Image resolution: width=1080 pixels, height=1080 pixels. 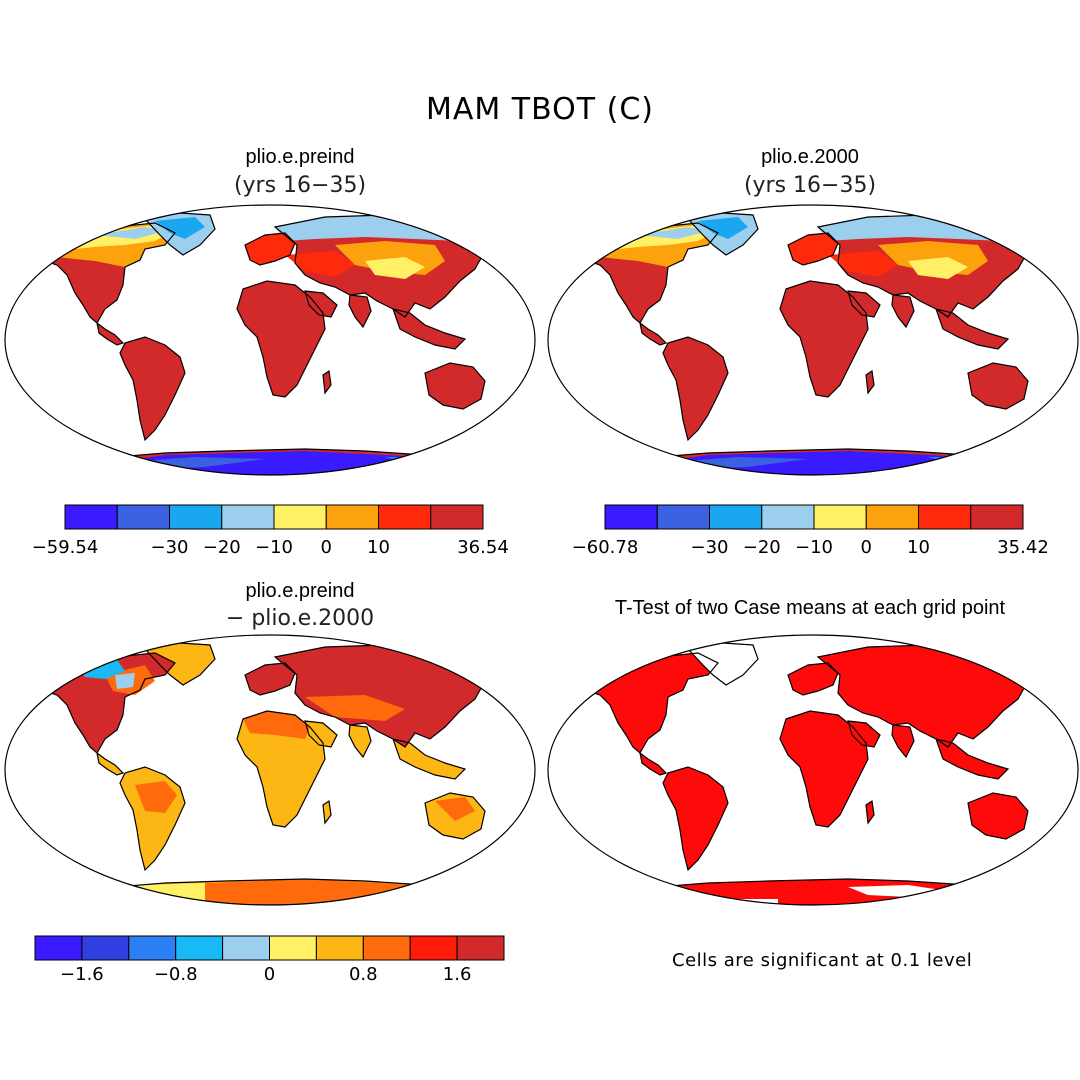 What do you see at coordinates (1023, 547) in the screenshot?
I see `colorbar-tick-label: 35.42` at bounding box center [1023, 547].